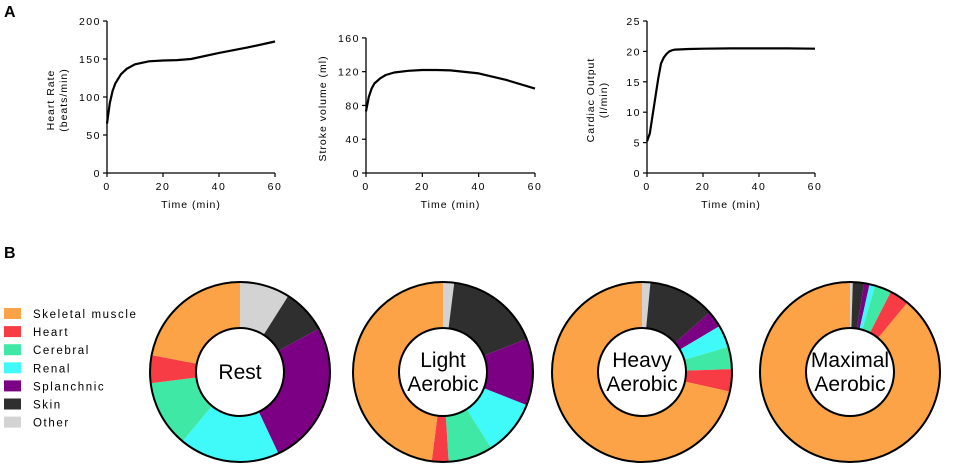  I want to click on y-tick-label: 5, so click(637, 144).